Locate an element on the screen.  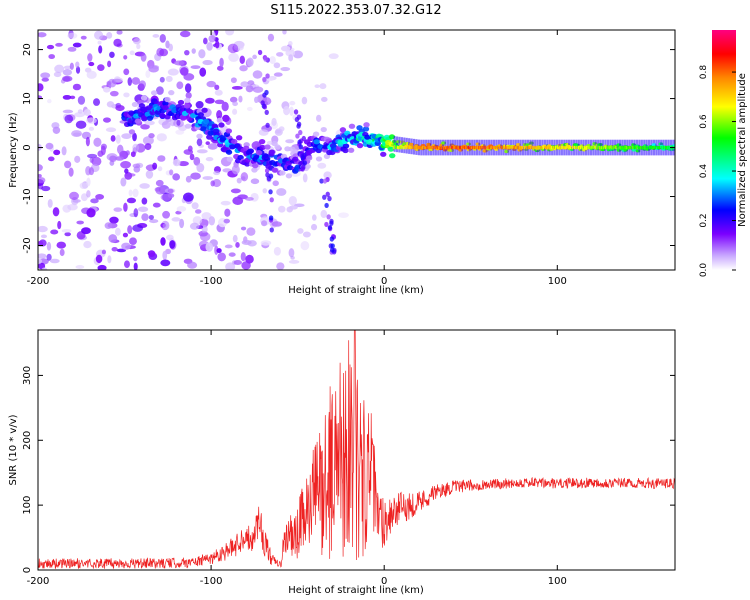
spectrogram-x-label: Height of straight line (km) is located at coordinates (356, 290).